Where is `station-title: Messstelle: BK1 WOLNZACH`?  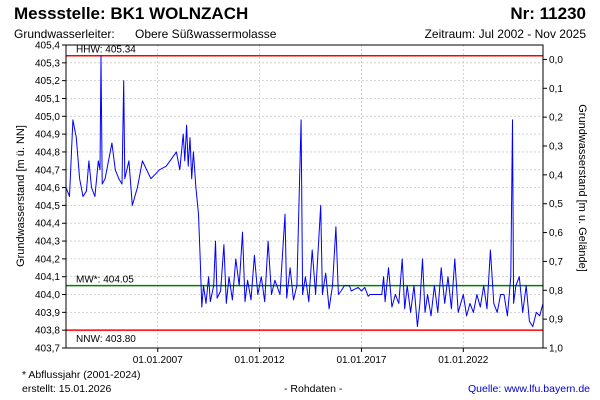 station-title: Messstelle: BK1 WOLNZACH is located at coordinates (131, 13).